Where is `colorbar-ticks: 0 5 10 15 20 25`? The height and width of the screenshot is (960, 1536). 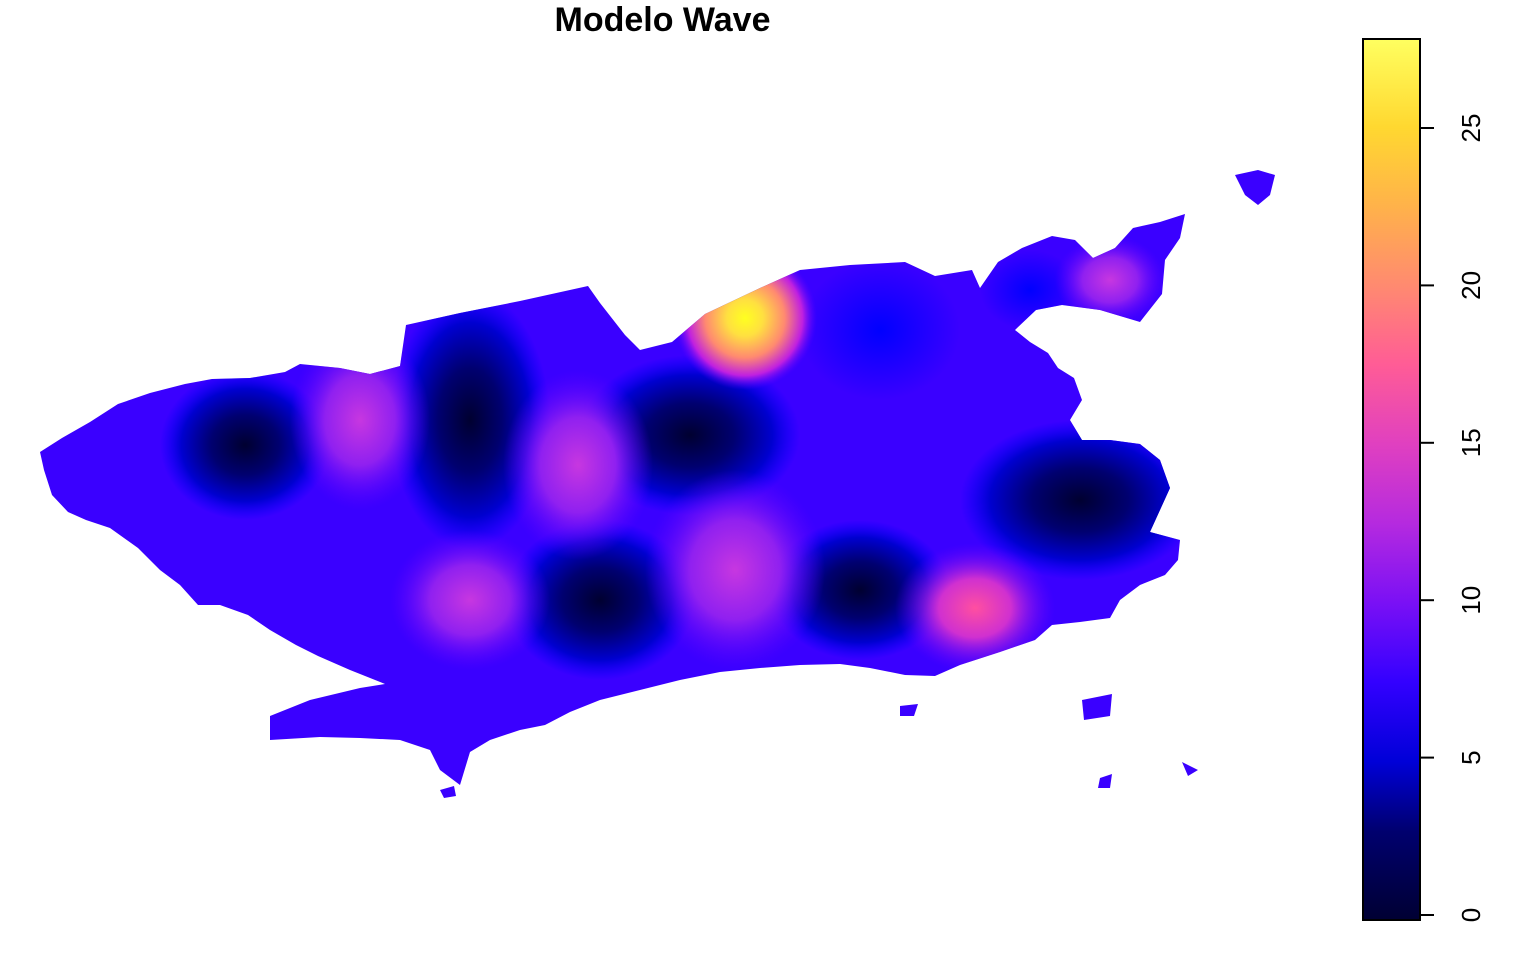 colorbar-ticks: 0 5 10 15 20 25 is located at coordinates (1453, 518).